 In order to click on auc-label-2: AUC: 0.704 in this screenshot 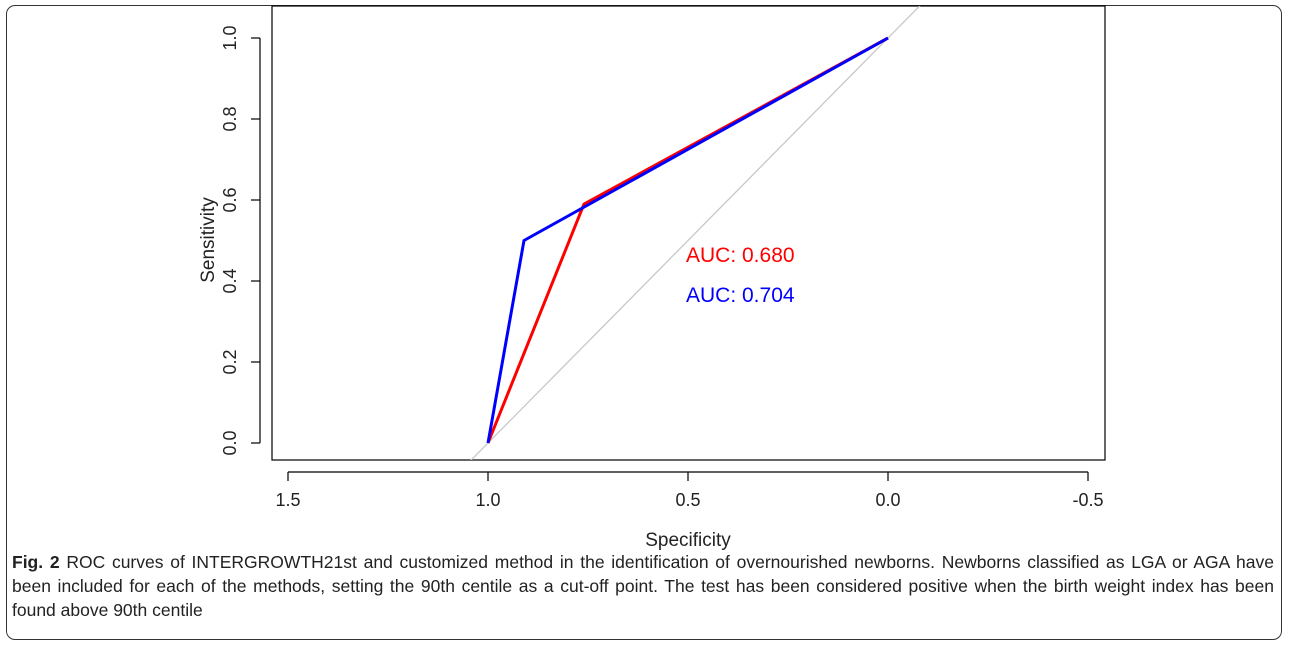, I will do `click(740, 295)`.